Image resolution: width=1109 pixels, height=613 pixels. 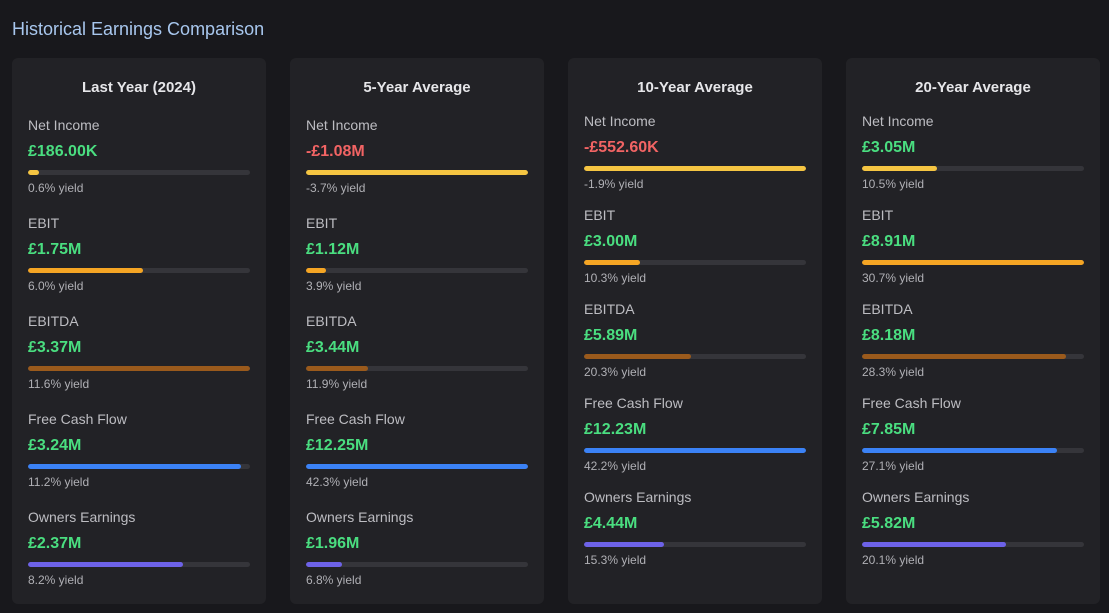 I want to click on metric-yield: 15.3% yield, so click(x=615, y=560).